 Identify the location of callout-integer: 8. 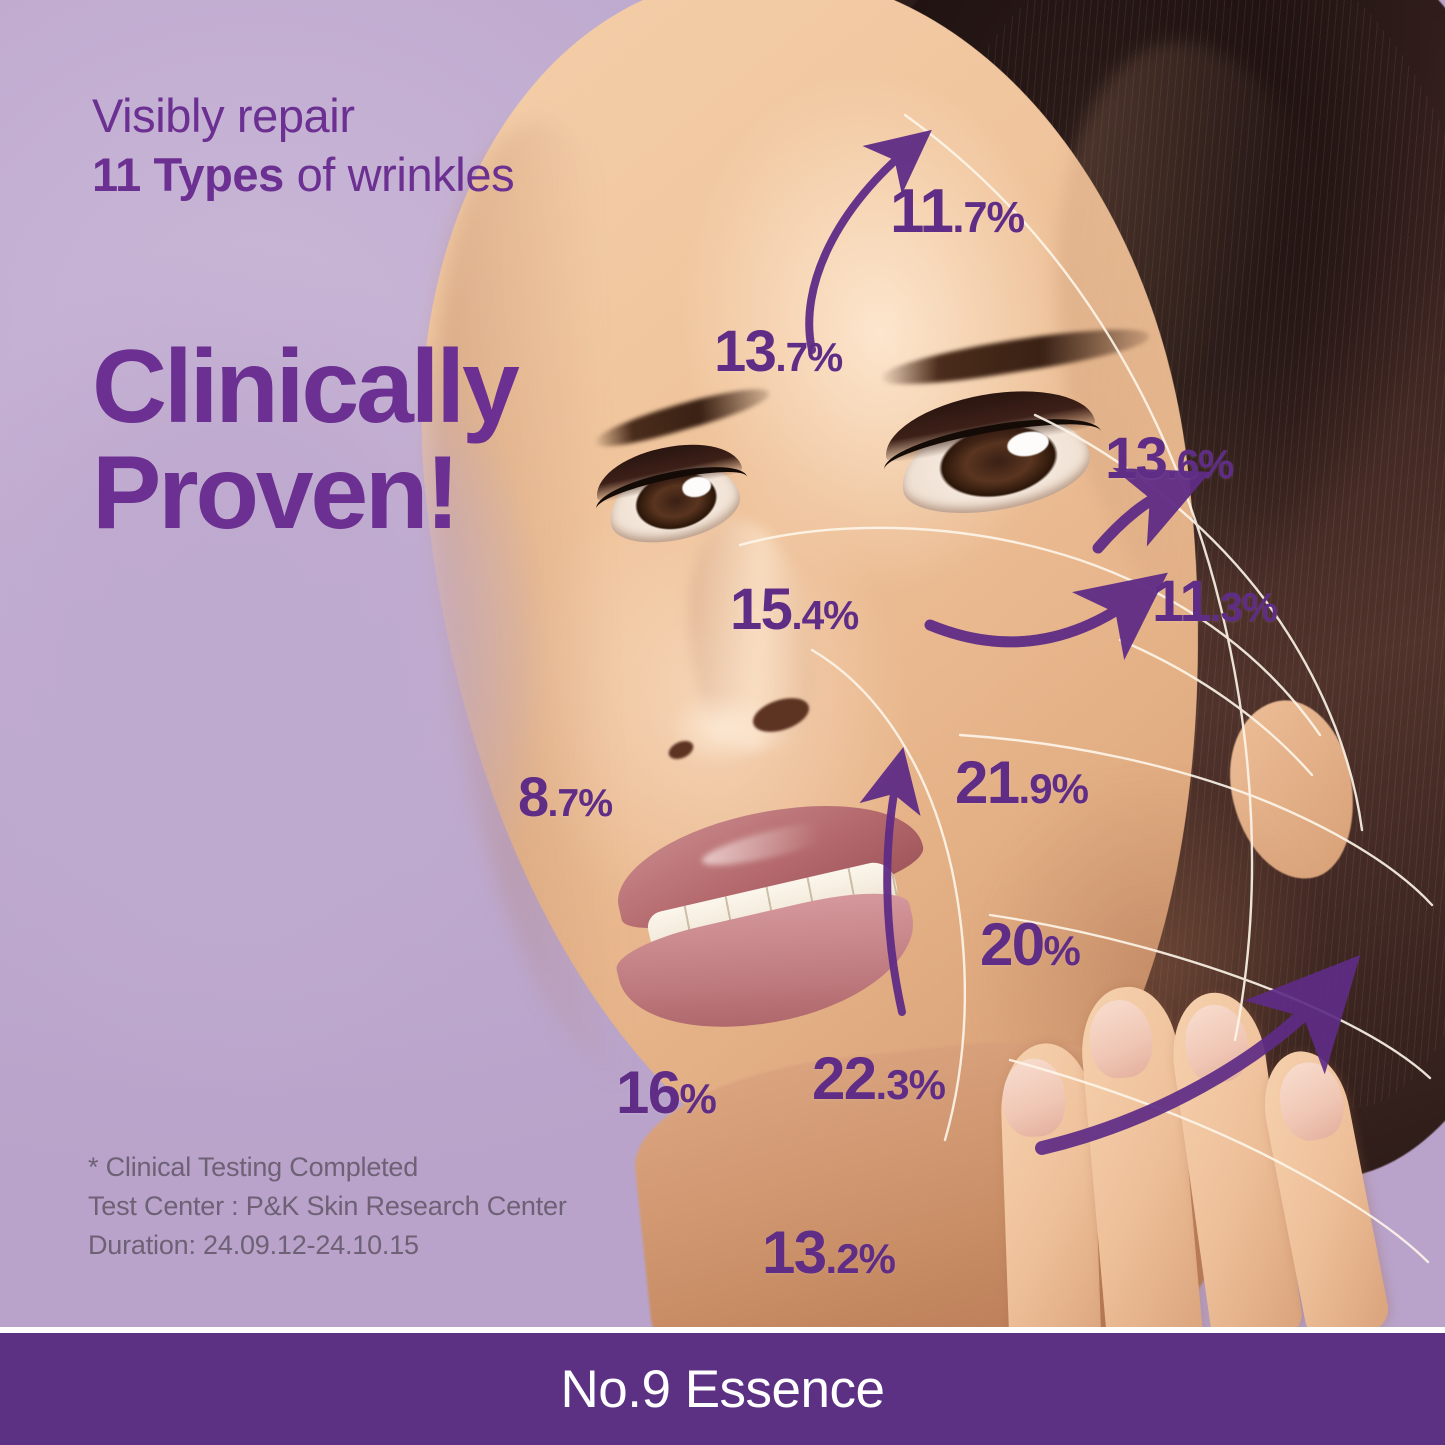
(533, 796).